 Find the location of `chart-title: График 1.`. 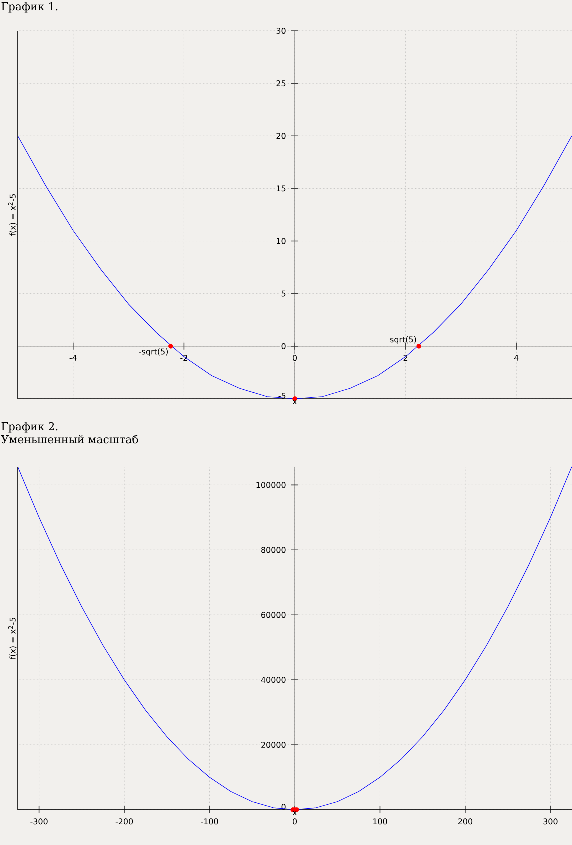

chart-title: График 1. is located at coordinates (30, 7).